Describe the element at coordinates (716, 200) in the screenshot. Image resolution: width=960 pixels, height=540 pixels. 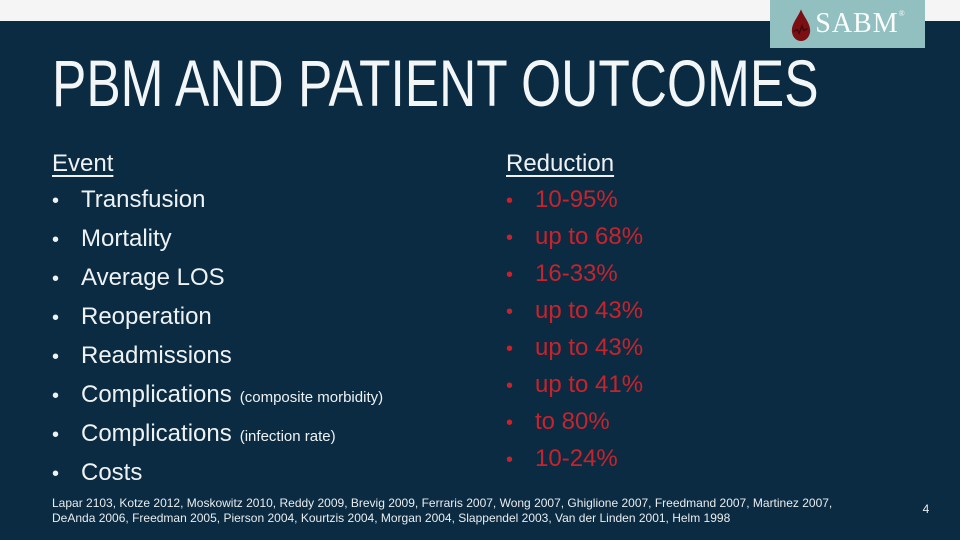
I see `list-item: • 10-95%` at that location.